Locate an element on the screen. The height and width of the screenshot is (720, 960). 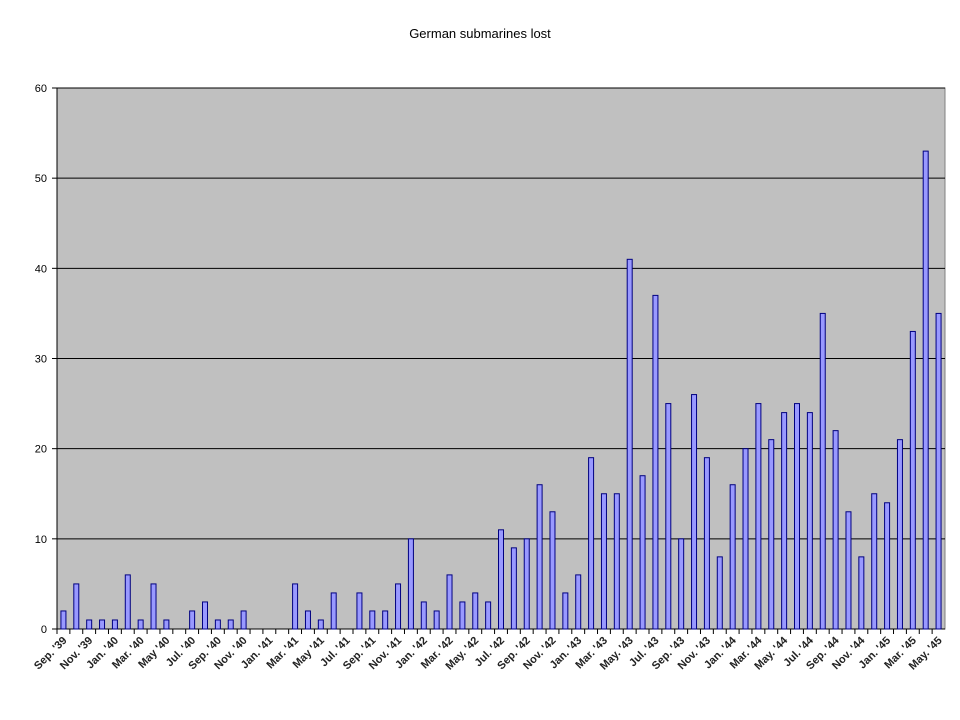
y-tick-label: 30 is located at coordinates (41, 360).